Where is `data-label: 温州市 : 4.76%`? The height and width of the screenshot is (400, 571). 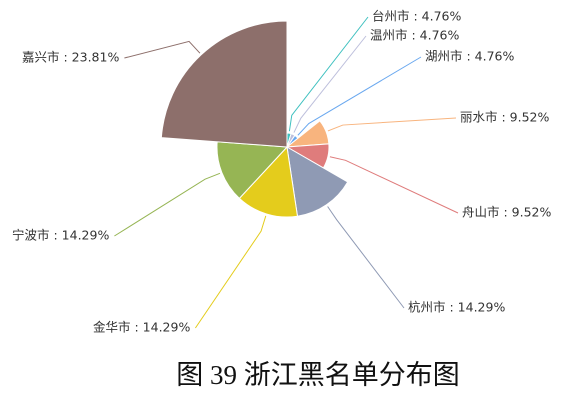 data-label: 温州市 : 4.76% is located at coordinates (414, 35).